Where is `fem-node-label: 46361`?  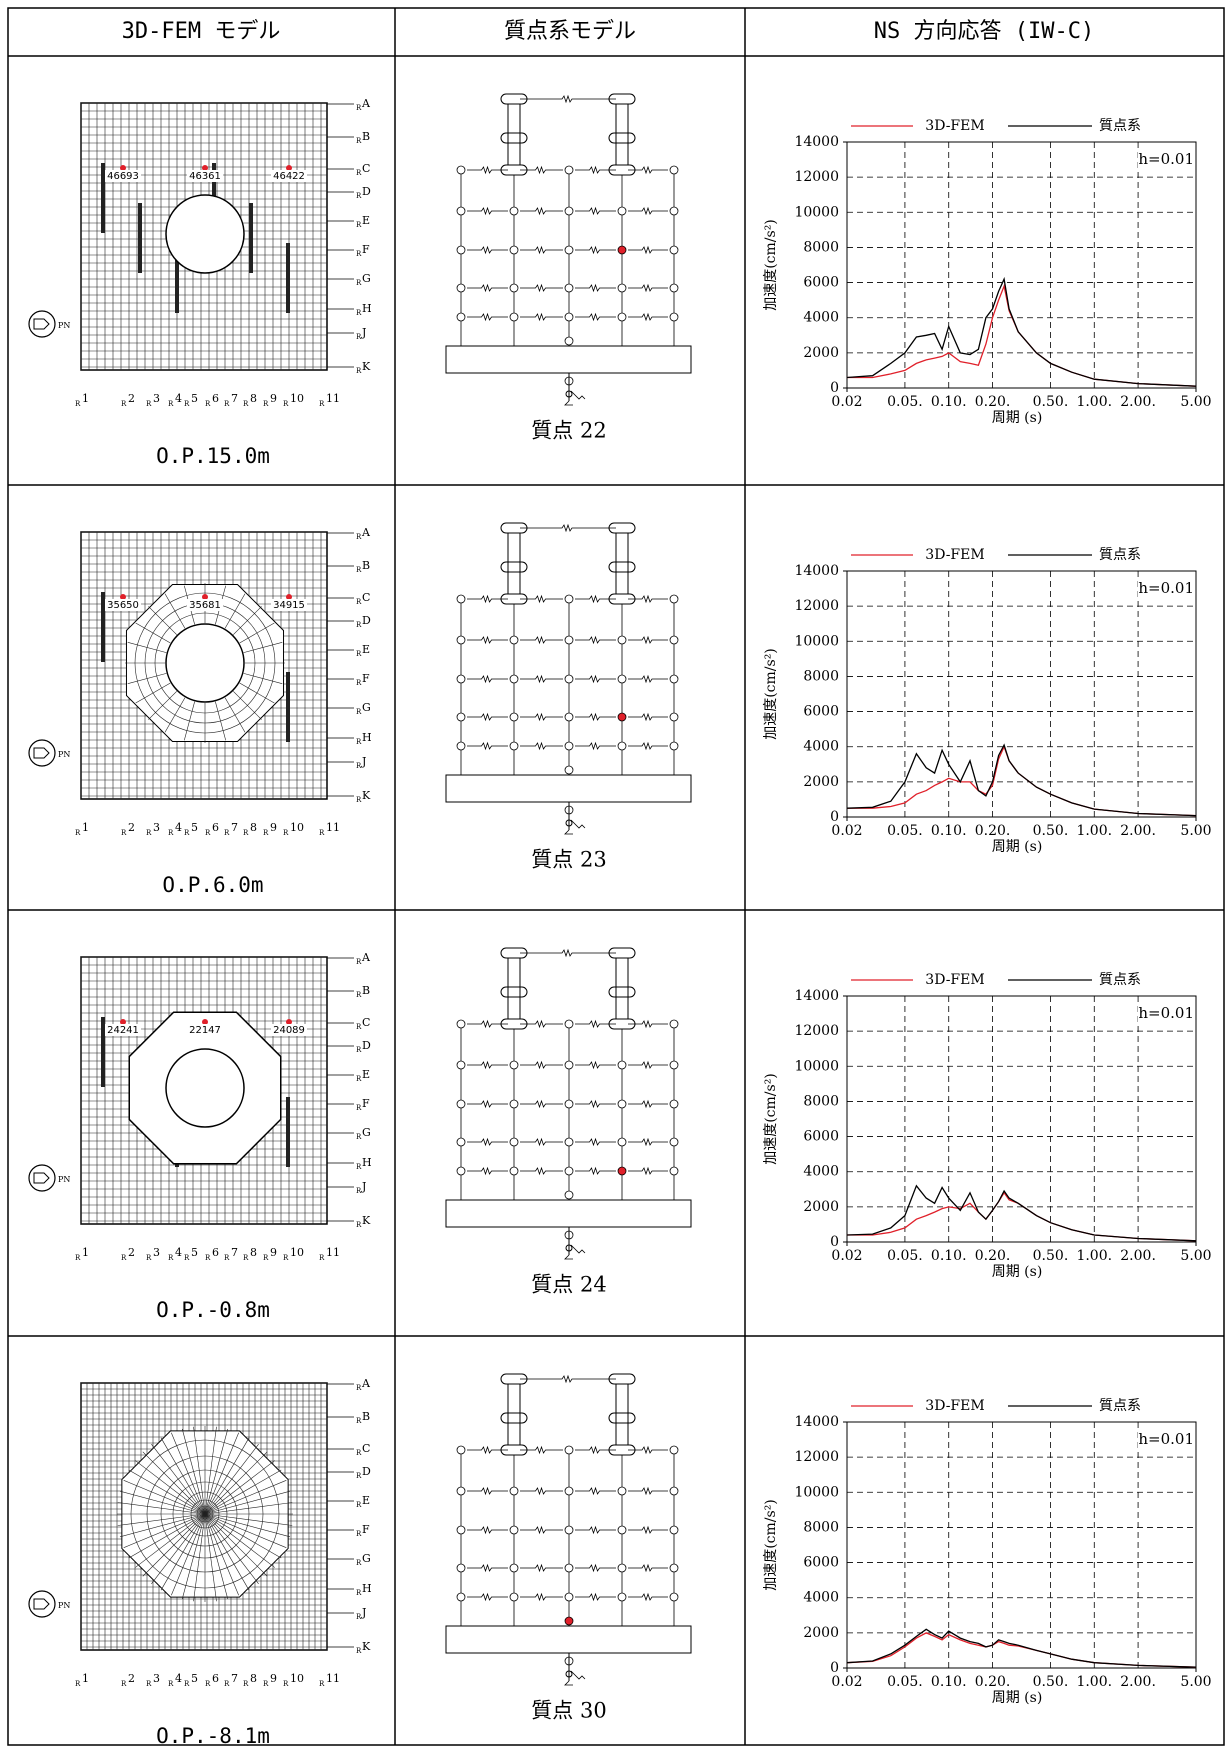 fem-node-label: 46361 is located at coordinates (205, 176).